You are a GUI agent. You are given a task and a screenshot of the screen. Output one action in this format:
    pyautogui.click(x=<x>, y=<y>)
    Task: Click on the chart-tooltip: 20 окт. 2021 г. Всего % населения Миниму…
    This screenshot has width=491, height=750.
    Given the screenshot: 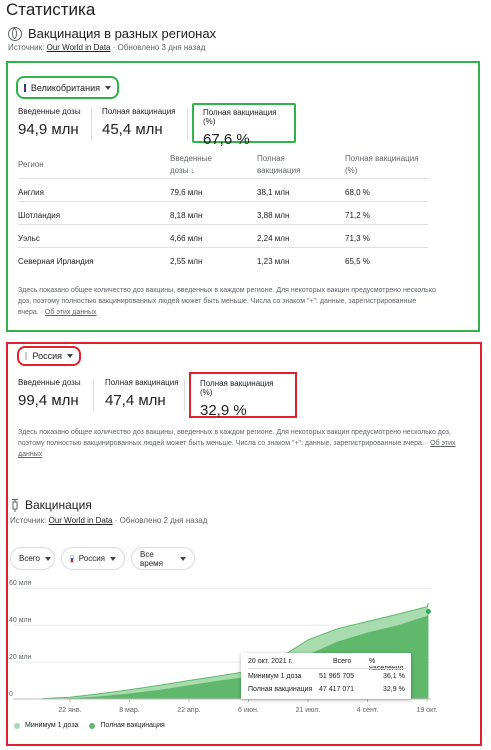 What is the action you would take?
    pyautogui.click(x=326, y=676)
    